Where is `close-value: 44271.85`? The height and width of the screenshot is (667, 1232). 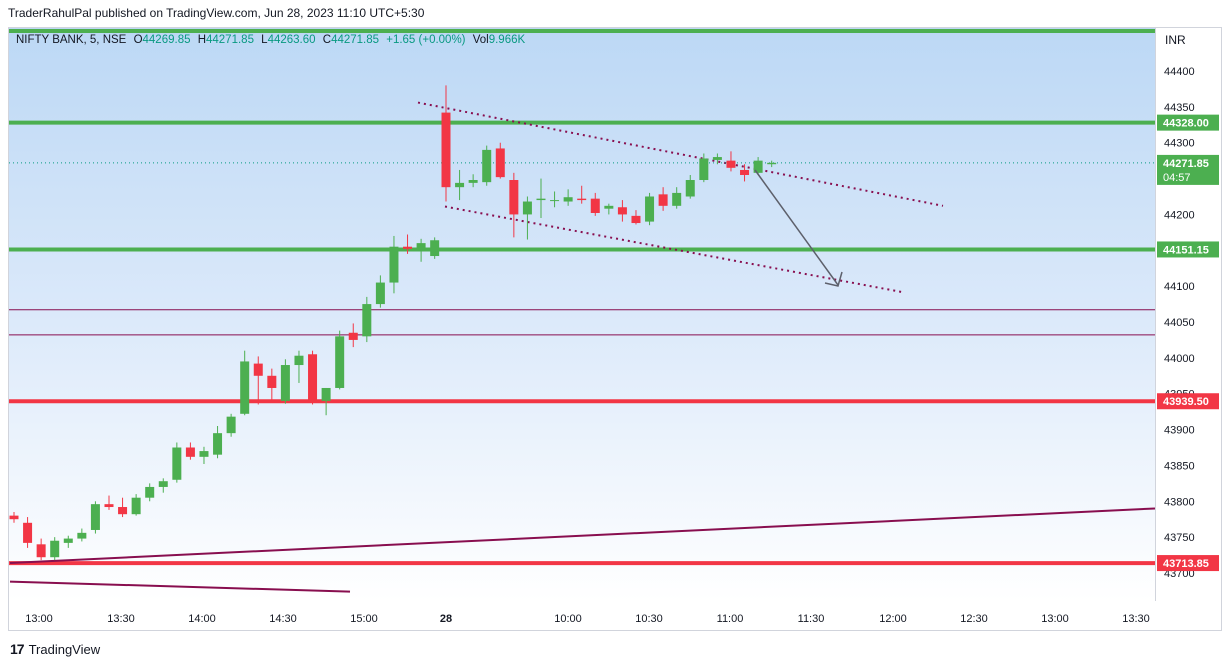 close-value: 44271.85 is located at coordinates (355, 40).